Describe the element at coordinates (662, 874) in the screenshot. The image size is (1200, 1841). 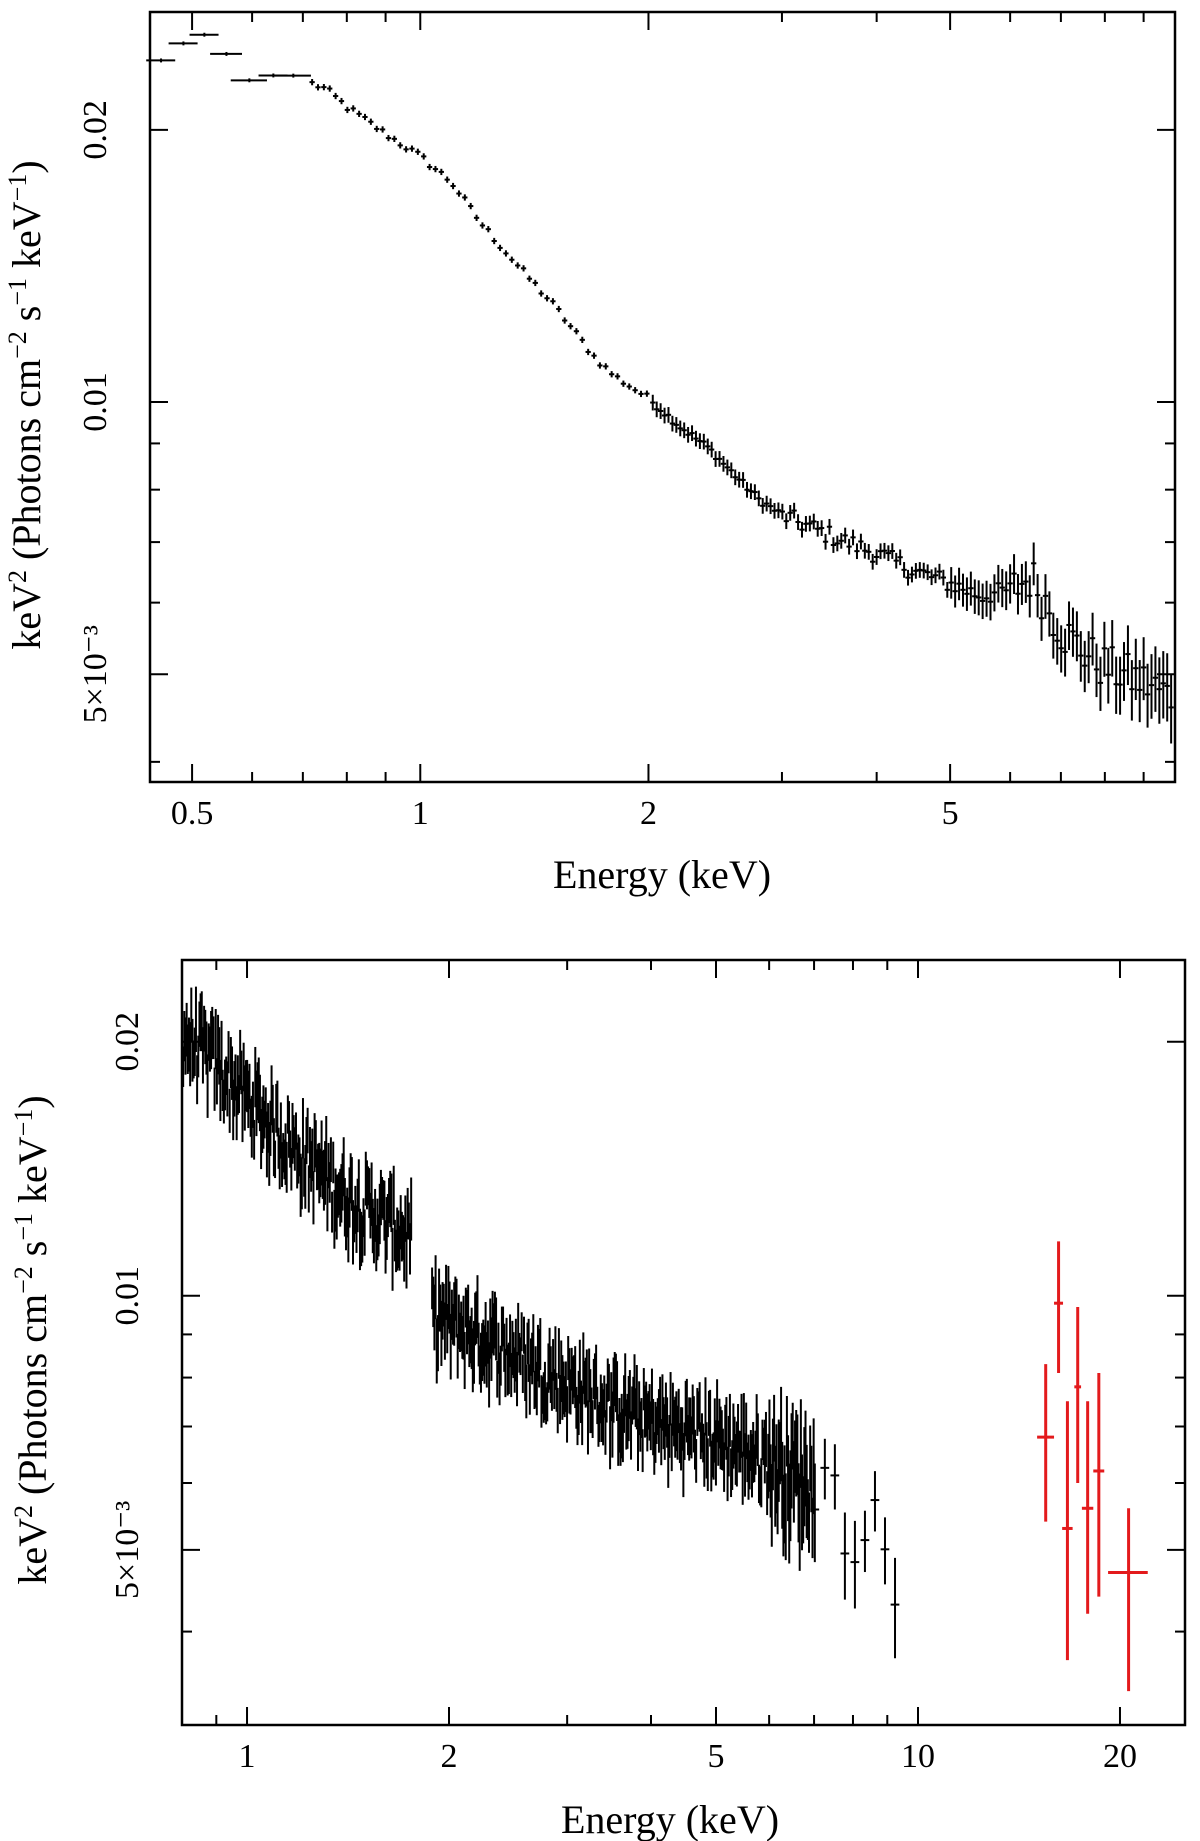
I see `top-x-axis-title: Energy (keV)` at that location.